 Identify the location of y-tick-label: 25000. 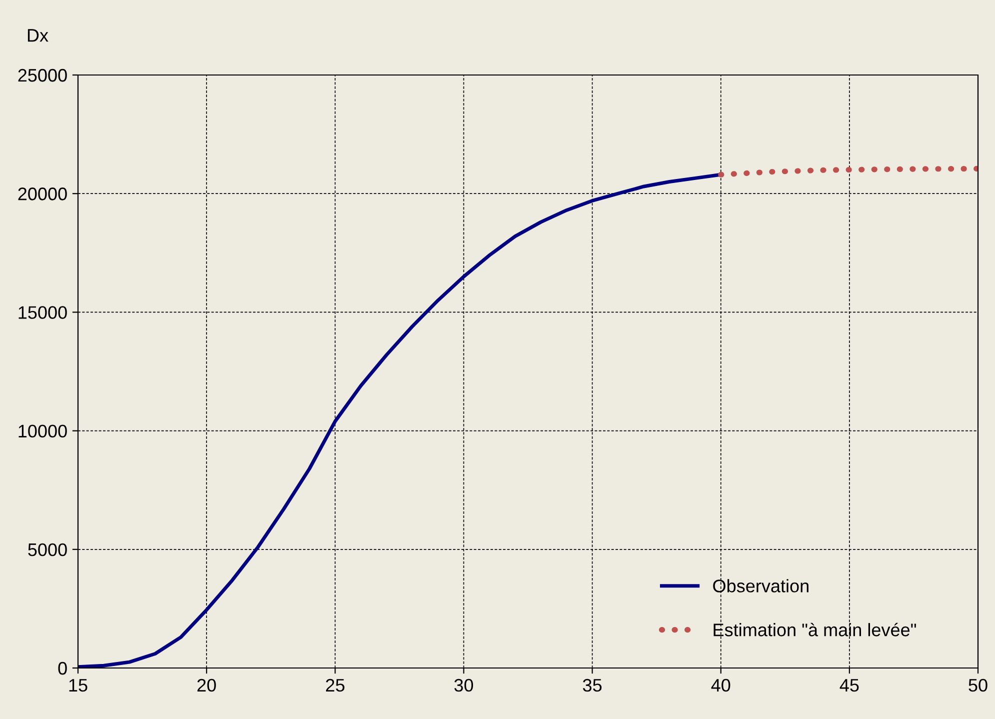
(42, 75).